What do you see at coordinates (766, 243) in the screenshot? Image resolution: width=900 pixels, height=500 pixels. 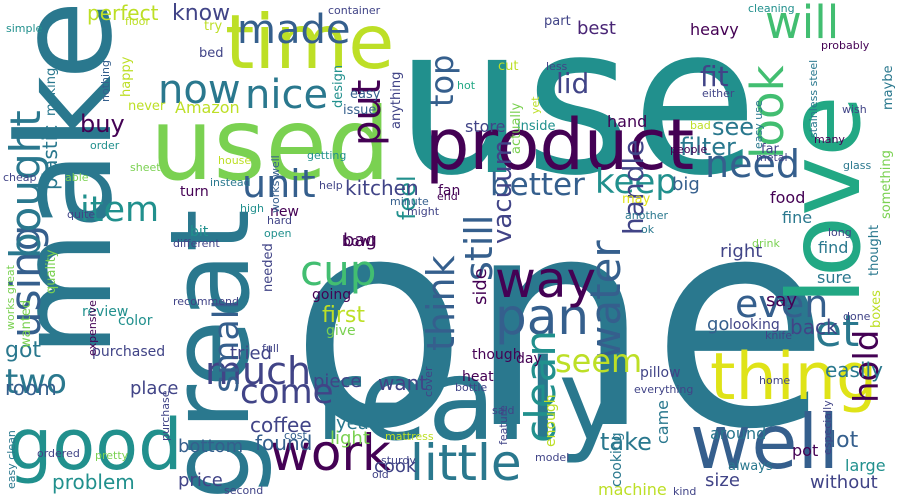 I see `word-drink: drink` at bounding box center [766, 243].